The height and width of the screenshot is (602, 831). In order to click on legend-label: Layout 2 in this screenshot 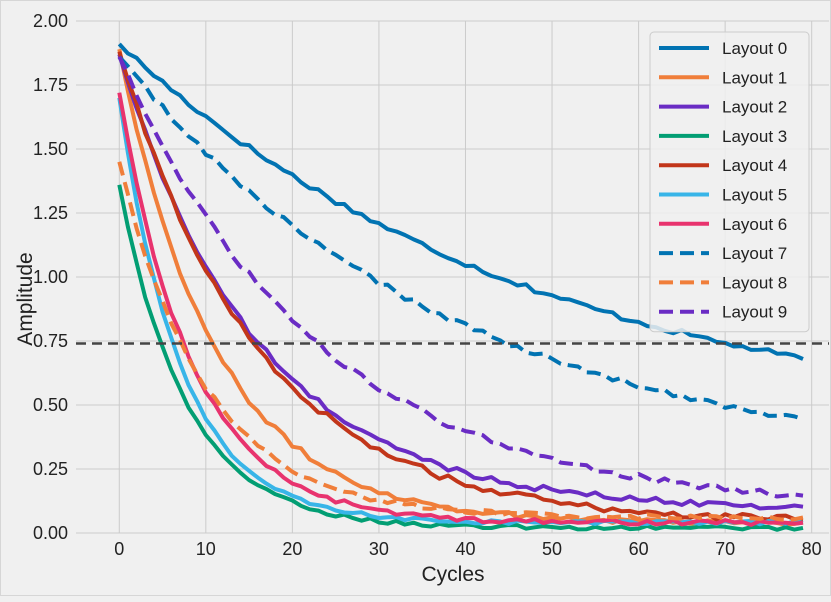, I will do `click(754, 107)`.